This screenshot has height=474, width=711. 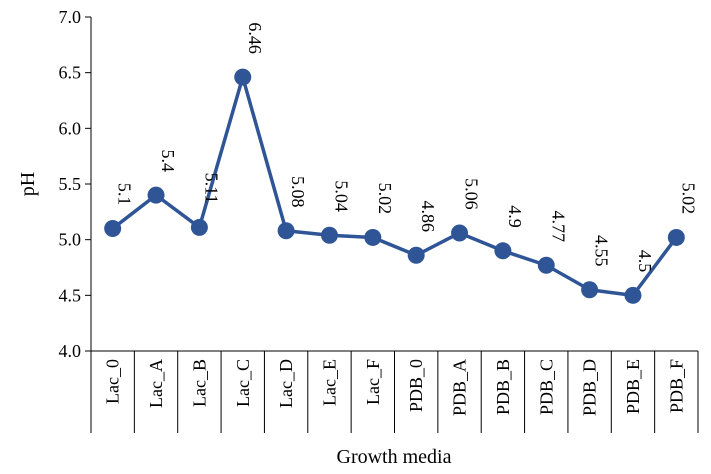 I want to click on x-tick-label: Lac_0, so click(x=113, y=381).